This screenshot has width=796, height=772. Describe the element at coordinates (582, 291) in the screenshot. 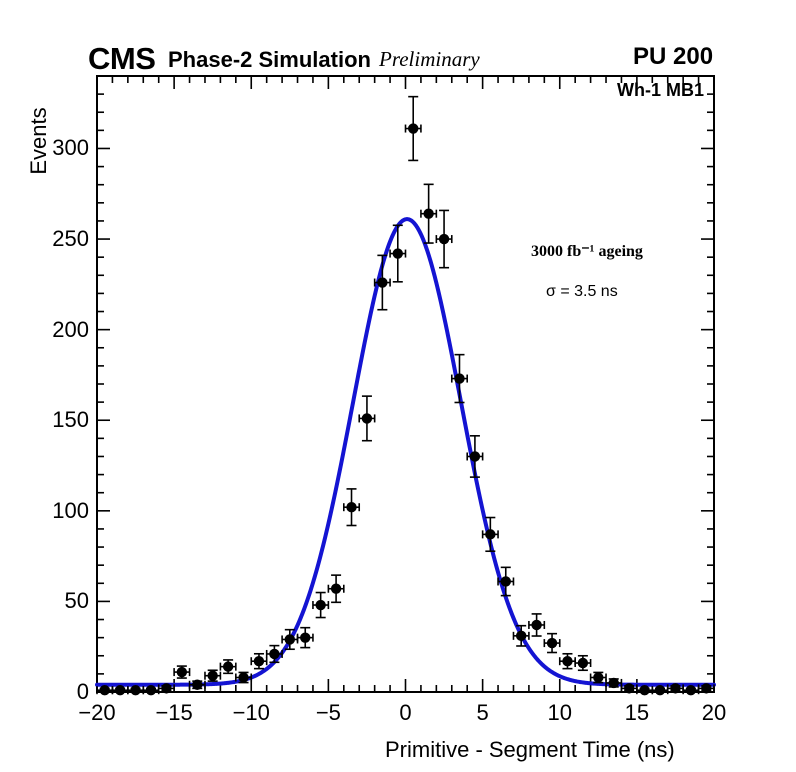

I see `resolution-annotation: σ = 3.5 ns` at that location.